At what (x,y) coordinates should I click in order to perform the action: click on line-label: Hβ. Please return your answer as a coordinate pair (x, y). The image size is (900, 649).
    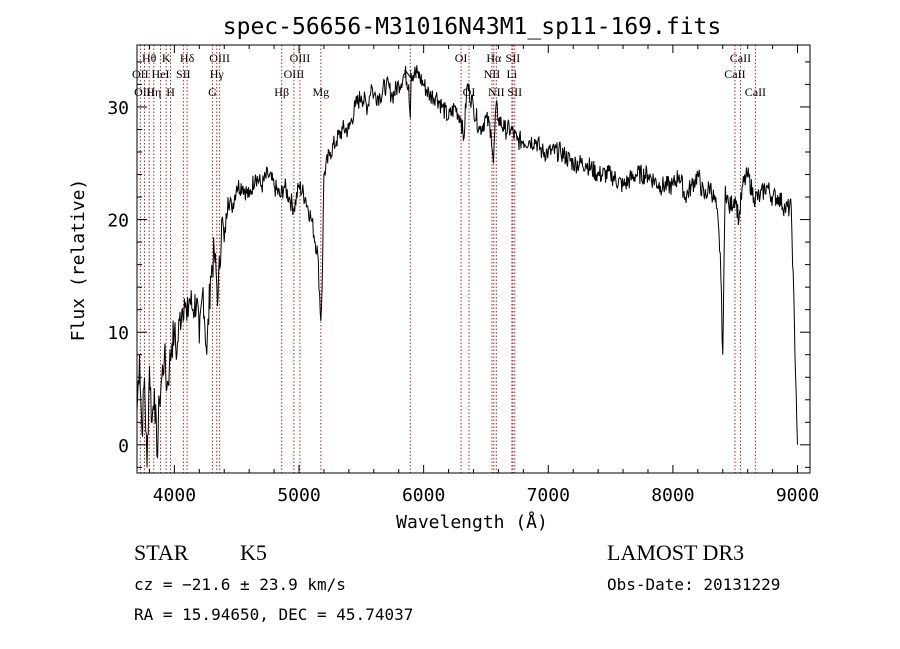
    Looking at the image, I should click on (281, 92).